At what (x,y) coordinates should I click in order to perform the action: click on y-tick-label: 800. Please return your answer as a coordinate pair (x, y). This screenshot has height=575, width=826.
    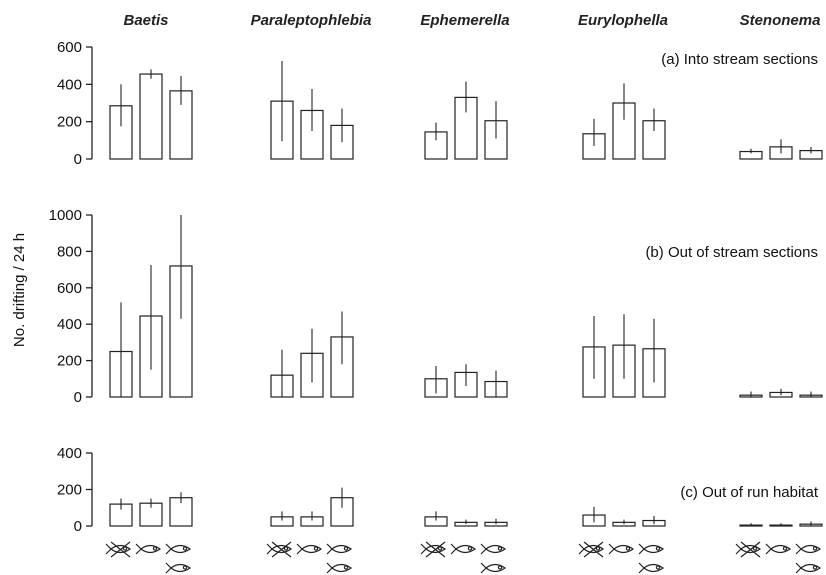
    Looking at the image, I should click on (69, 251).